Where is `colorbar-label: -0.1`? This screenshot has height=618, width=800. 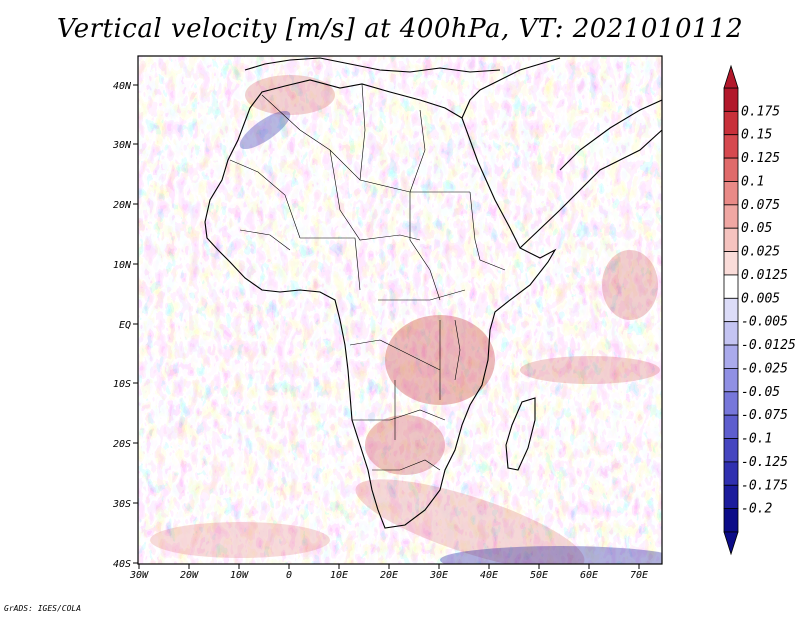
colorbar-label: -0.1 is located at coordinates (756, 439).